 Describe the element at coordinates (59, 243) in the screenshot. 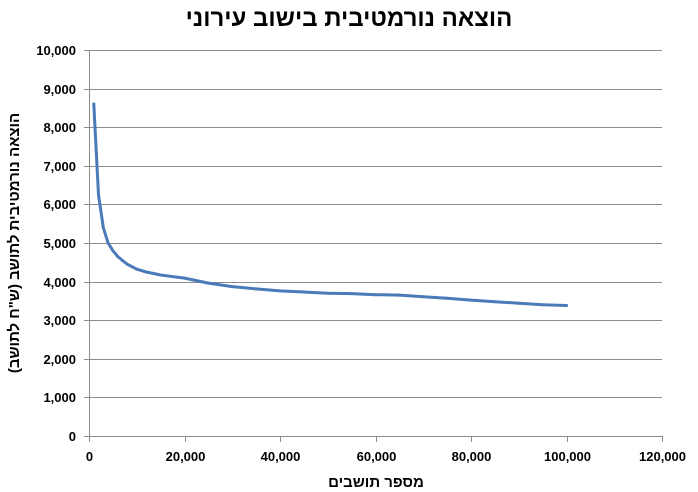

I see `y-tick-label: 5,000` at that location.